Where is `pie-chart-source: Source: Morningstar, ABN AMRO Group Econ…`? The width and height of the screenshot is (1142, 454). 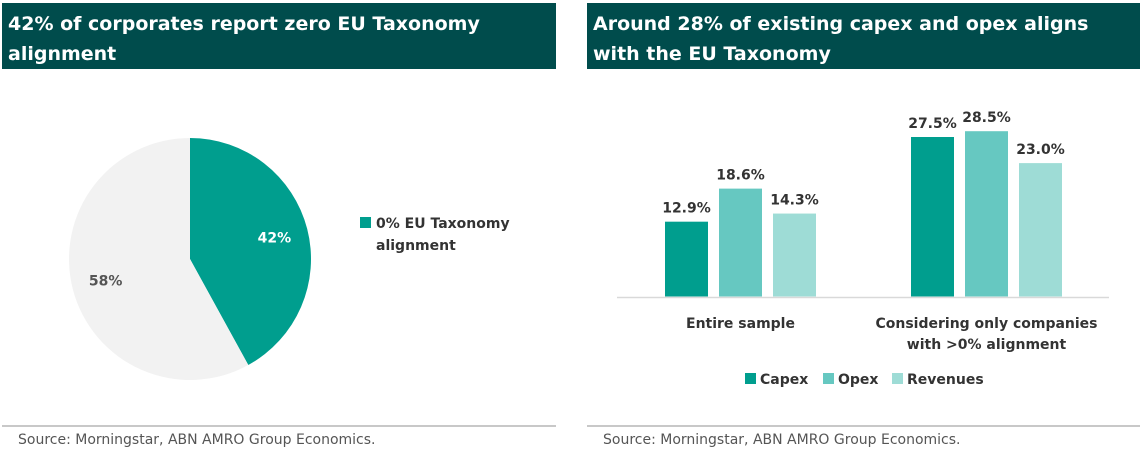 pie-chart-source: Source: Morningstar, ABN AMRO Group Econ… is located at coordinates (197, 440).